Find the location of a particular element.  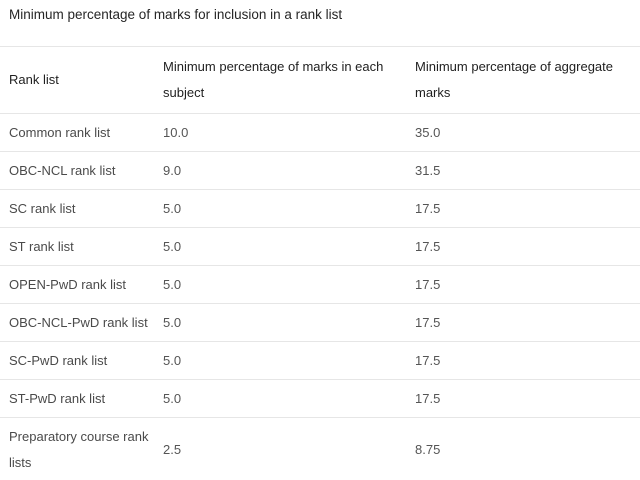

cell-rank-list: SC-PwD rank list is located at coordinates (77, 360).